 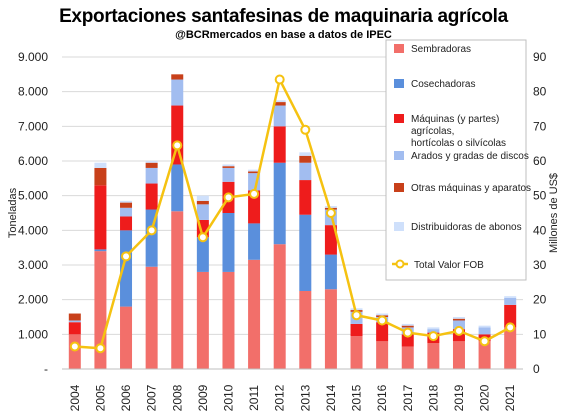 I want to click on y-right-tick-label: 40, so click(x=540, y=230).